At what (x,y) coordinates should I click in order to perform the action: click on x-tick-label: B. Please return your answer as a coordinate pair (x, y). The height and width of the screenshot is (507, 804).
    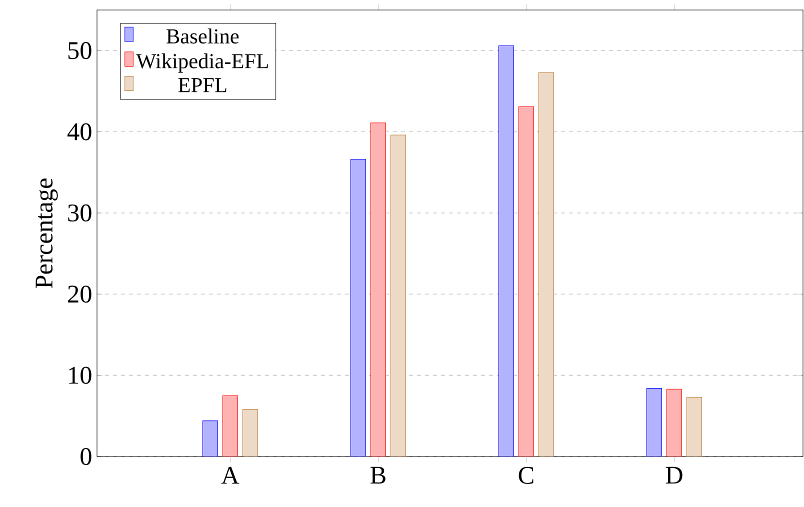
    Looking at the image, I should click on (378, 475).